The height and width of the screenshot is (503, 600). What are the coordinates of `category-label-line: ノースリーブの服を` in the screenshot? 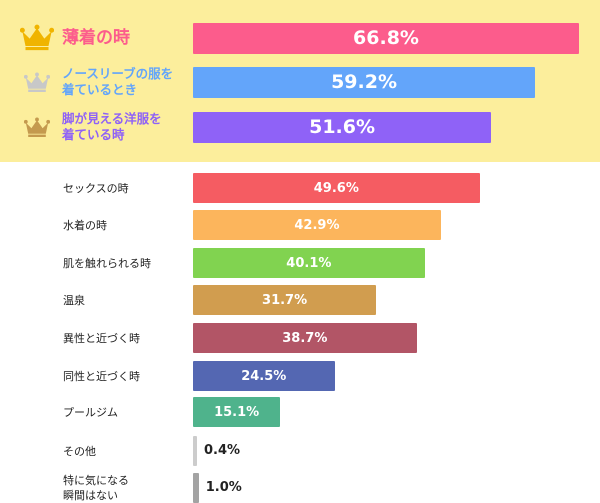 It's located at (118, 73).